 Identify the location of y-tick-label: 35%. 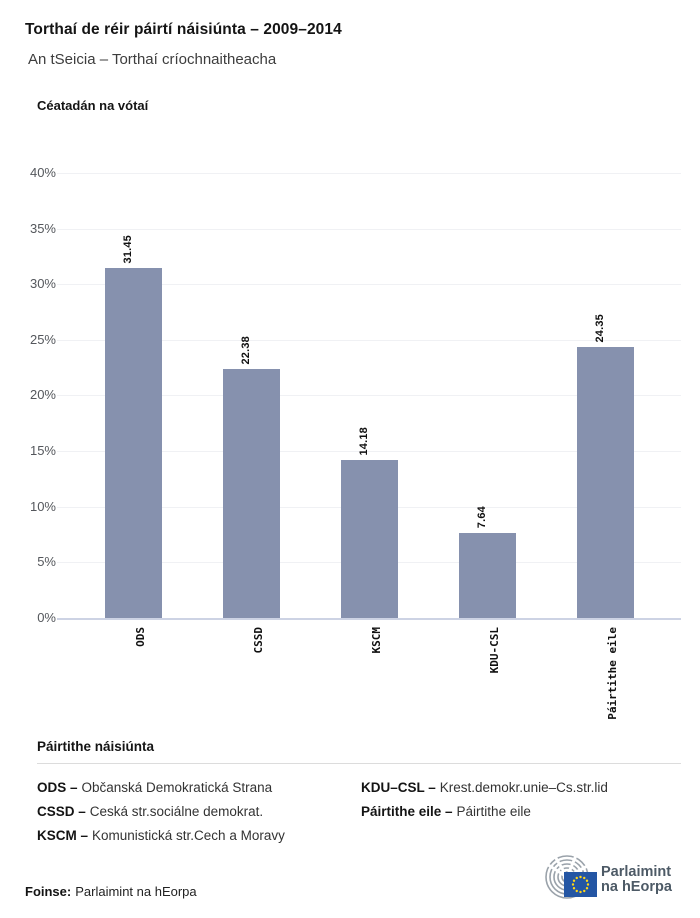
(42, 228).